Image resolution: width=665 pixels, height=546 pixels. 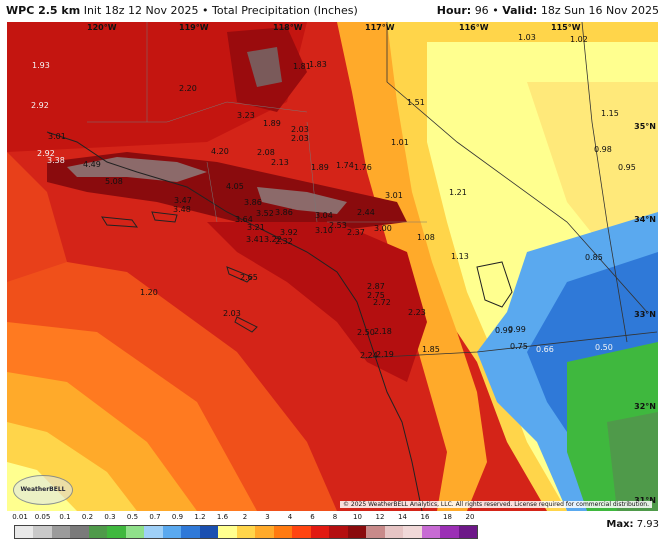 What do you see at coordinates (302, 66) in the screenshot?
I see `point-value: 1.81` at bounding box center [302, 66].